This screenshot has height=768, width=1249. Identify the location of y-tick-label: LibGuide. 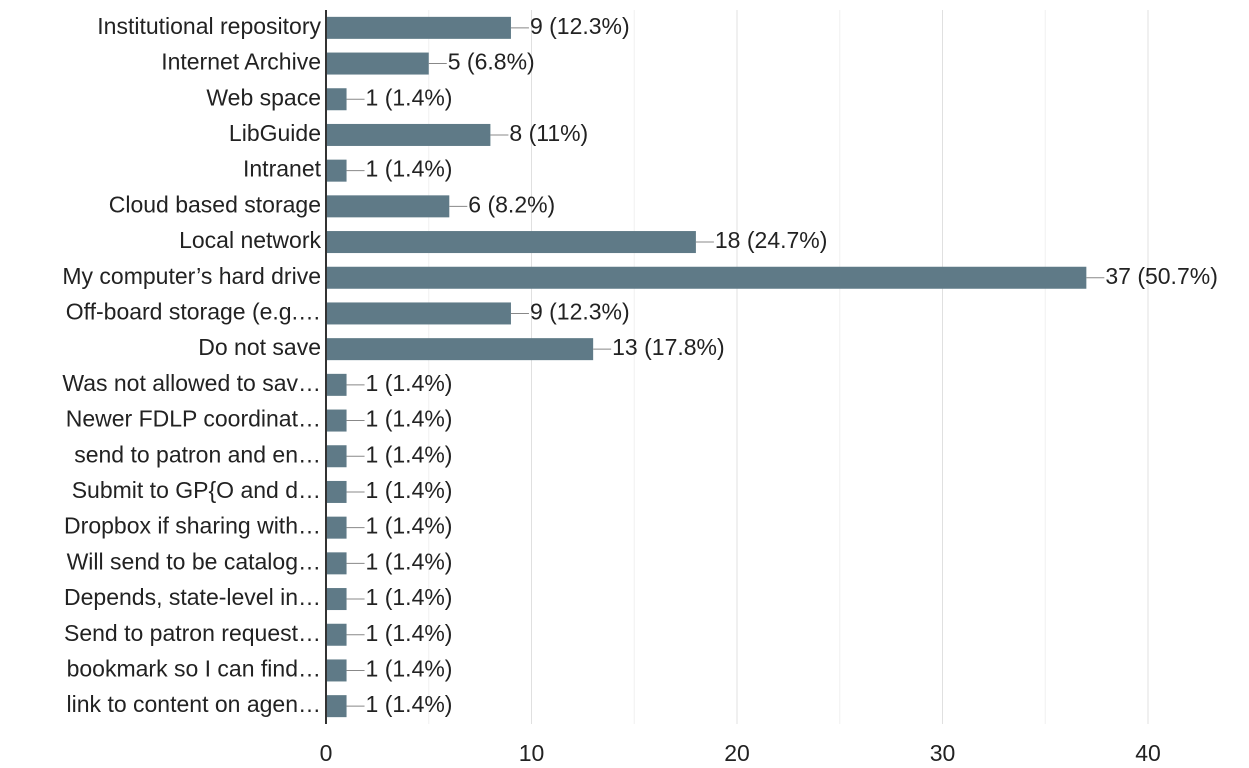
(275, 133).